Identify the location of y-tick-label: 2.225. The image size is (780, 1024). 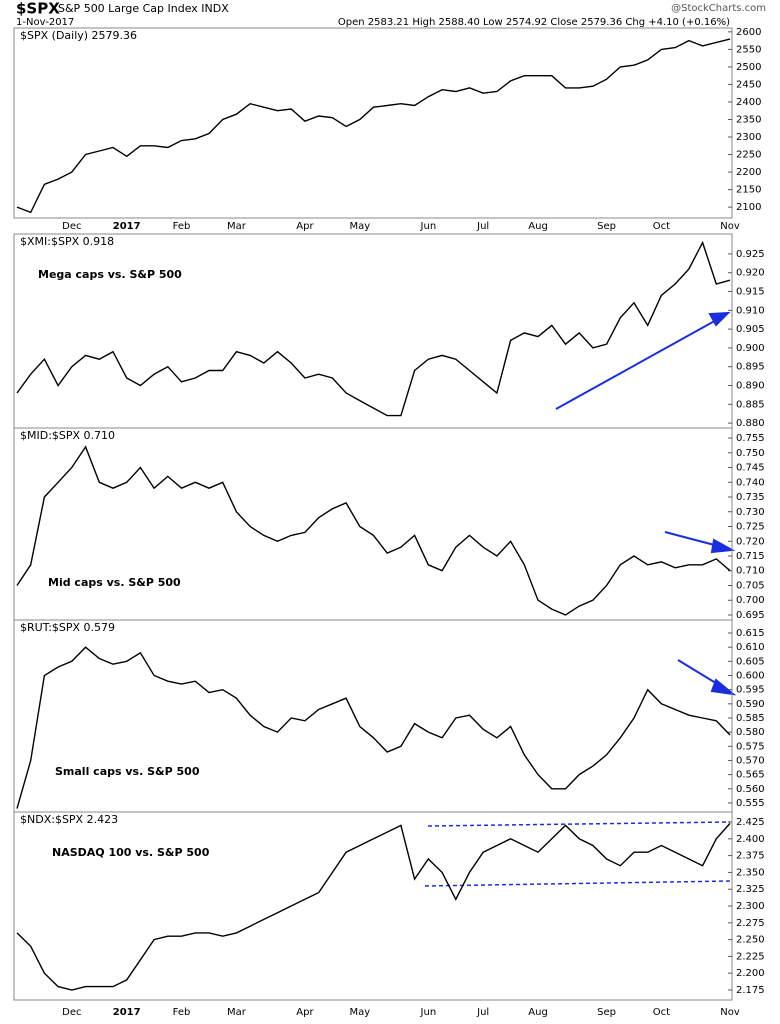
(750, 956).